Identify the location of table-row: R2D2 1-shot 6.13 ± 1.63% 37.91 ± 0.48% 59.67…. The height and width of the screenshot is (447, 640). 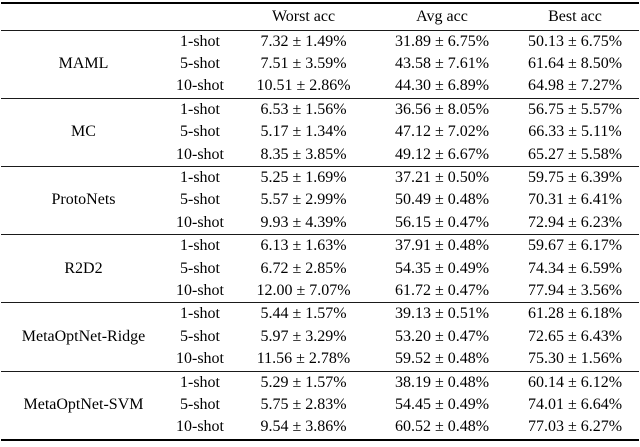
(320, 255).